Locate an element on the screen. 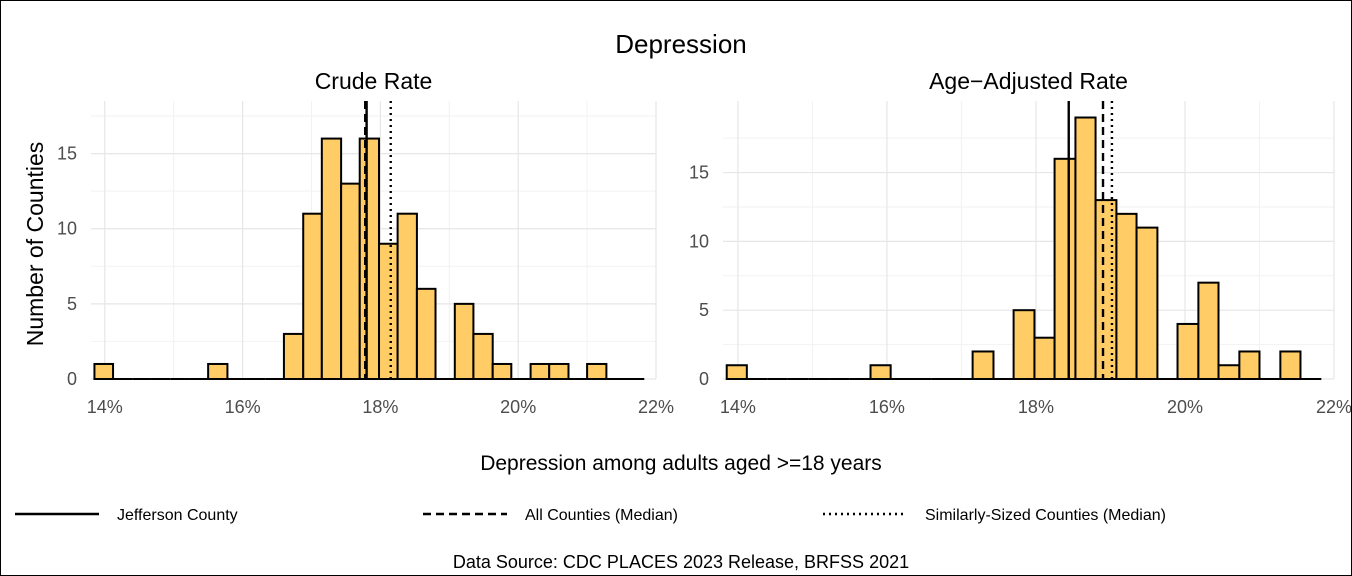 Image resolution: width=1352 pixels, height=576 pixels. y-axis-label: Number of Counties is located at coordinates (35, 244).